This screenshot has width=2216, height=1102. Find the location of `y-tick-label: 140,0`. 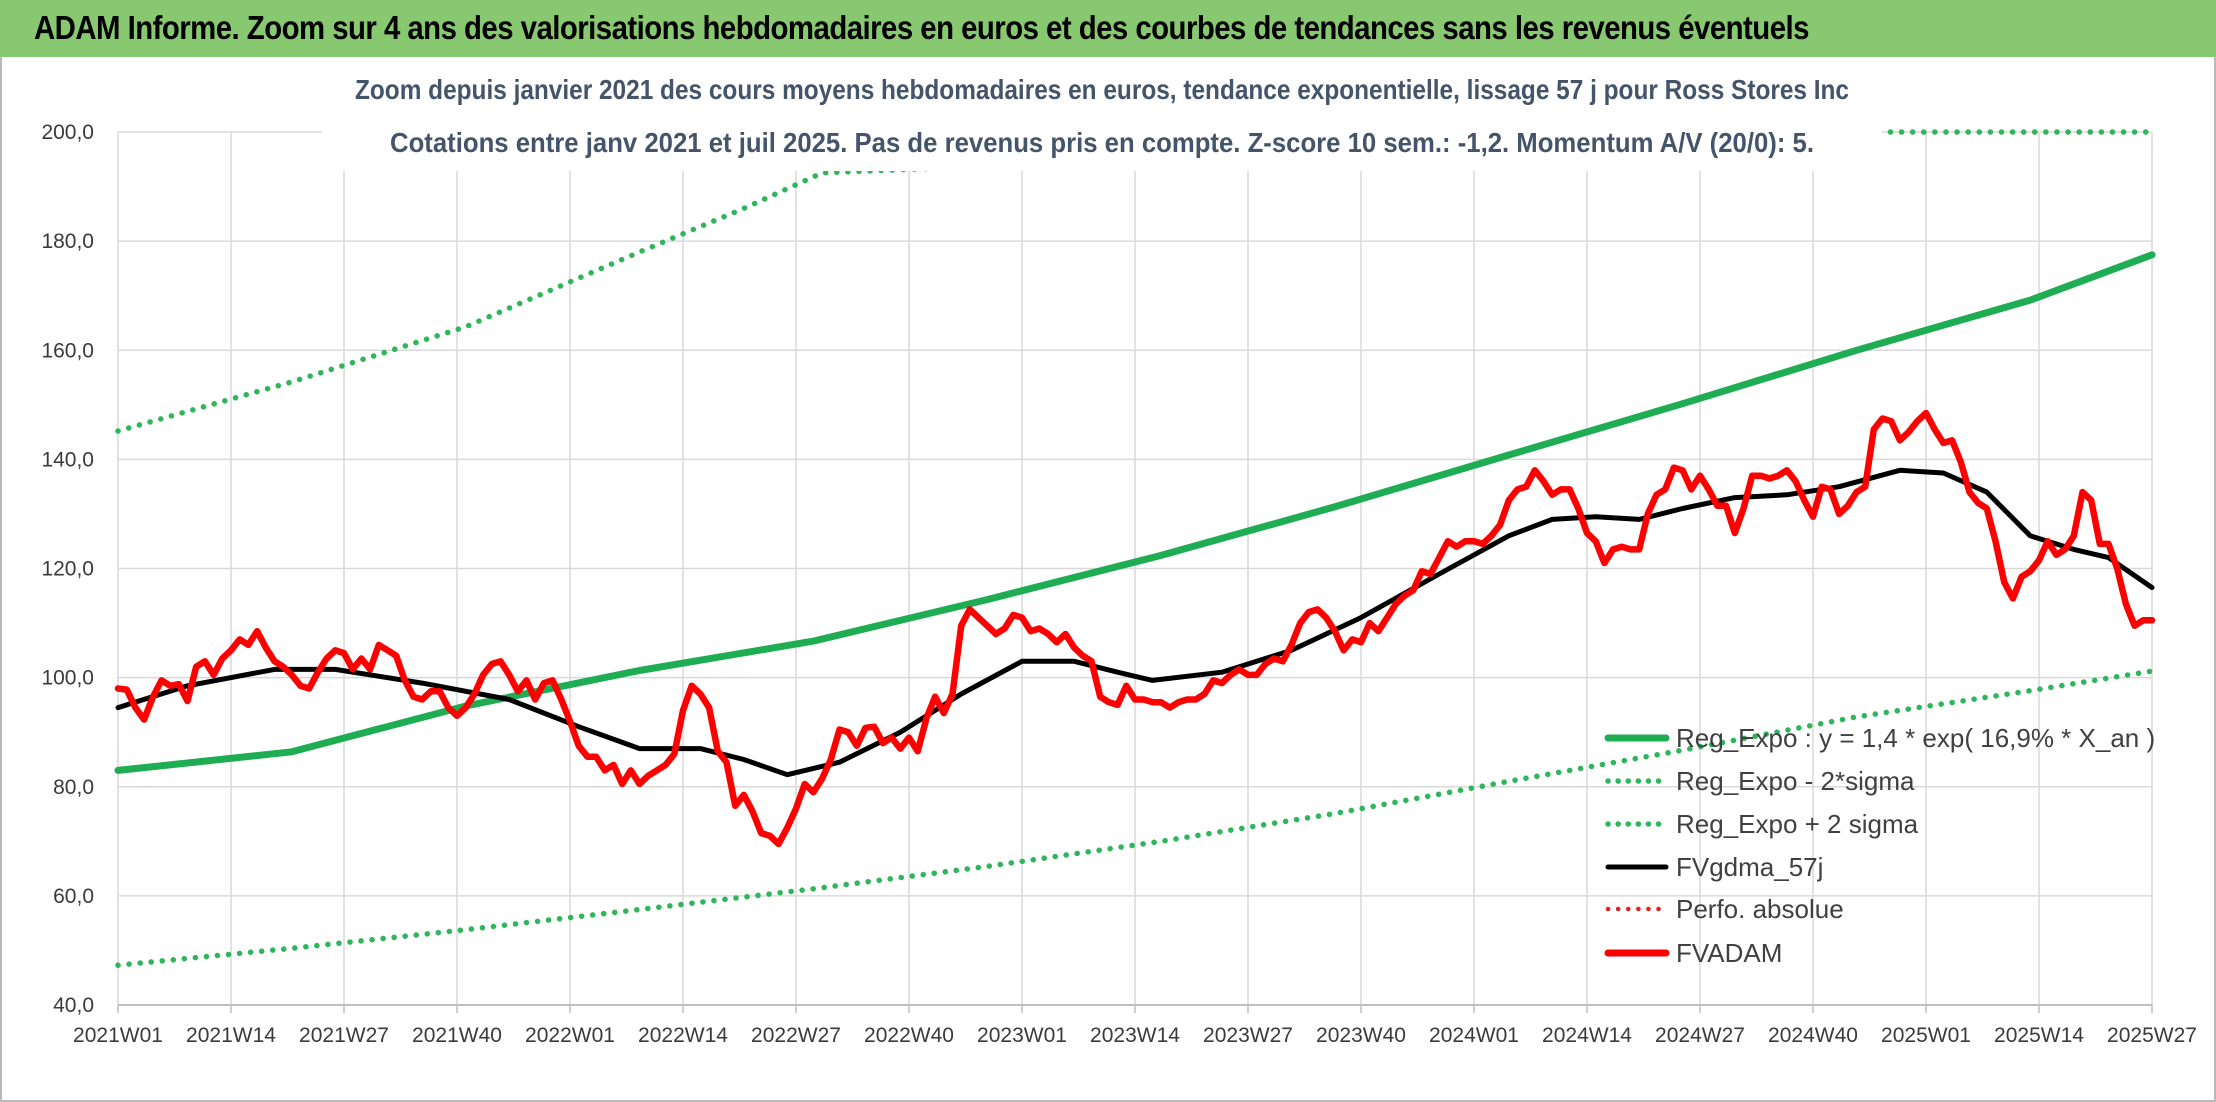

y-tick-label: 140,0 is located at coordinates (67, 459).